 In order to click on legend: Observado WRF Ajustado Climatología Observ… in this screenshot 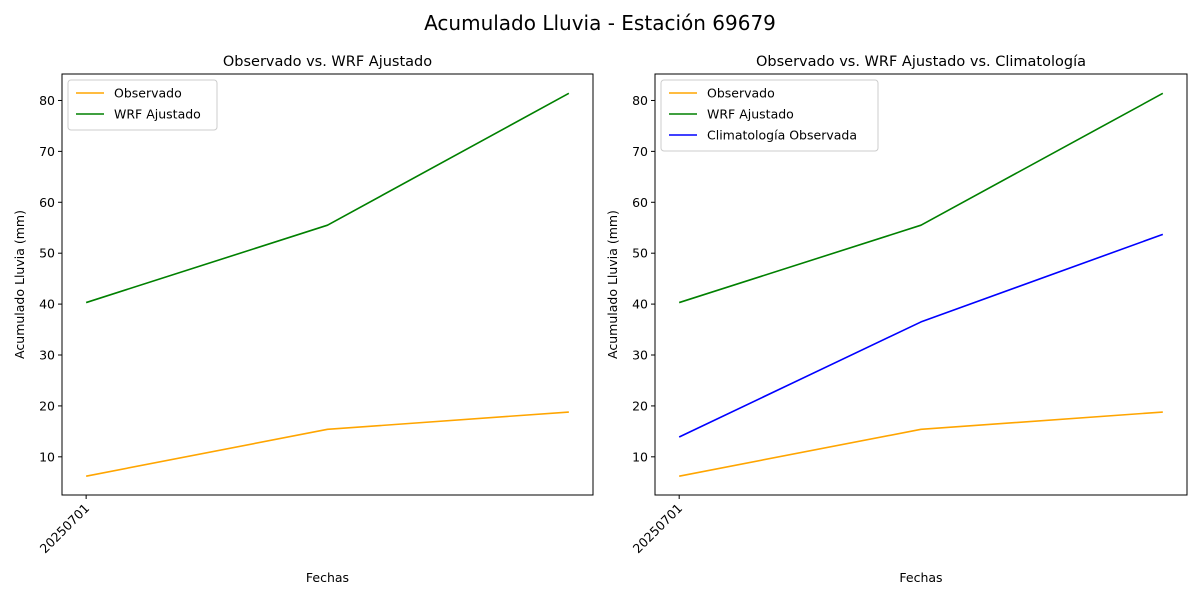, I will do `click(769, 115)`.